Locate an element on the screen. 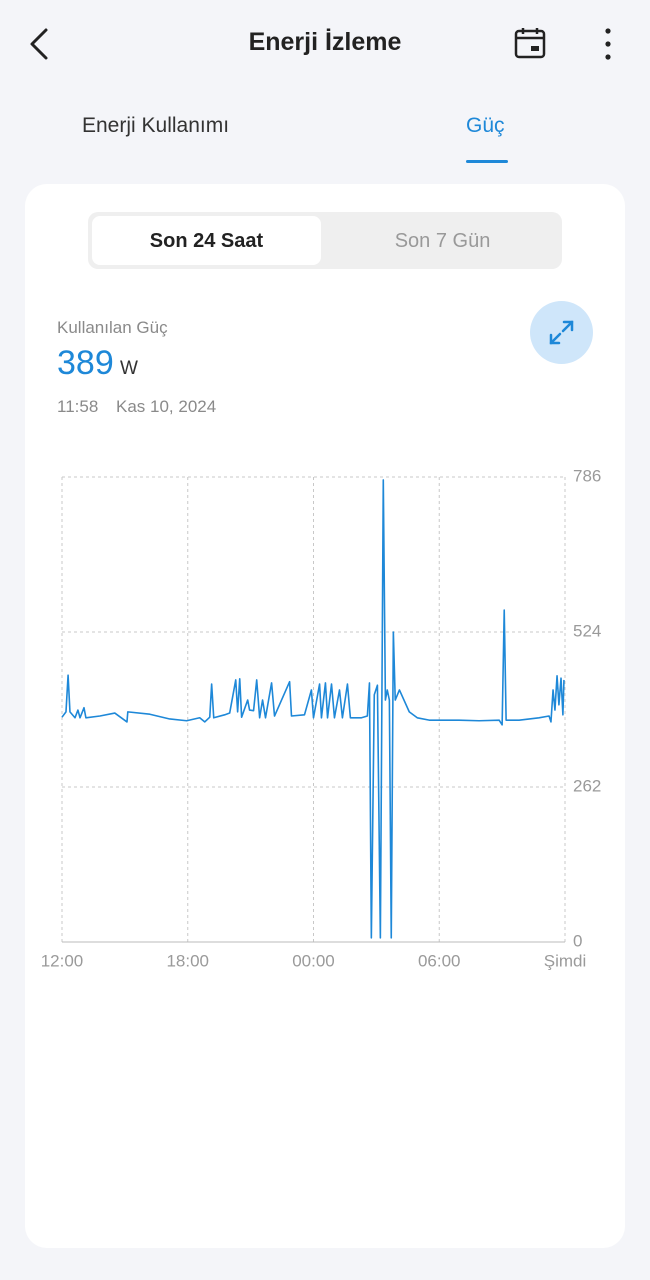 This screenshot has width=650, height=1280. reading-label: Kullanılan Güç is located at coordinates (112, 327).